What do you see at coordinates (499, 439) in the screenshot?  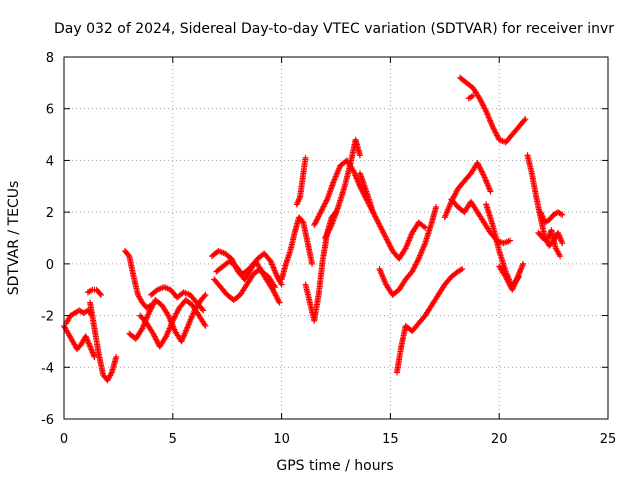 I see `x-tick-label: 20` at bounding box center [499, 439].